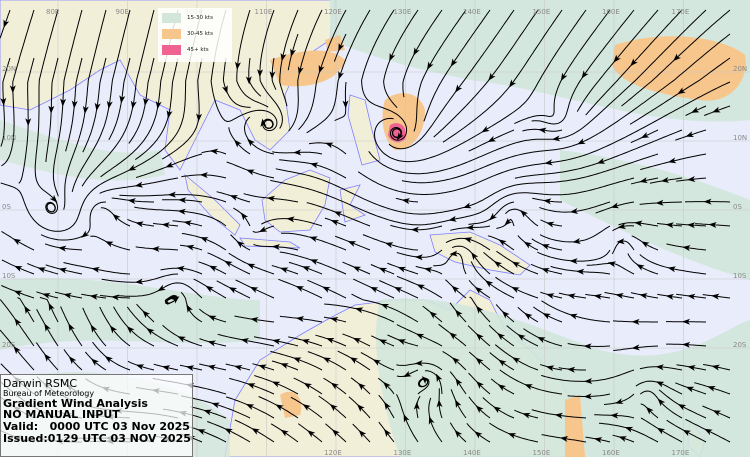 The width and height of the screenshot is (750, 457). I want to click on wind-30-45-area, so click(291, 404).